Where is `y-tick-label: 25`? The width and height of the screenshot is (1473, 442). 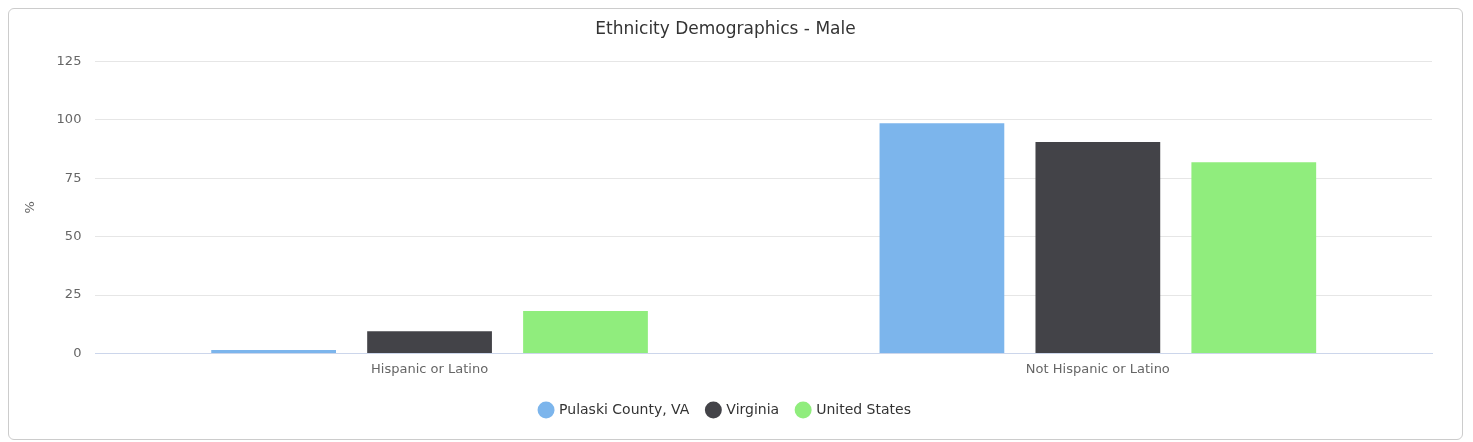
y-tick-label: 25 is located at coordinates (73, 294).